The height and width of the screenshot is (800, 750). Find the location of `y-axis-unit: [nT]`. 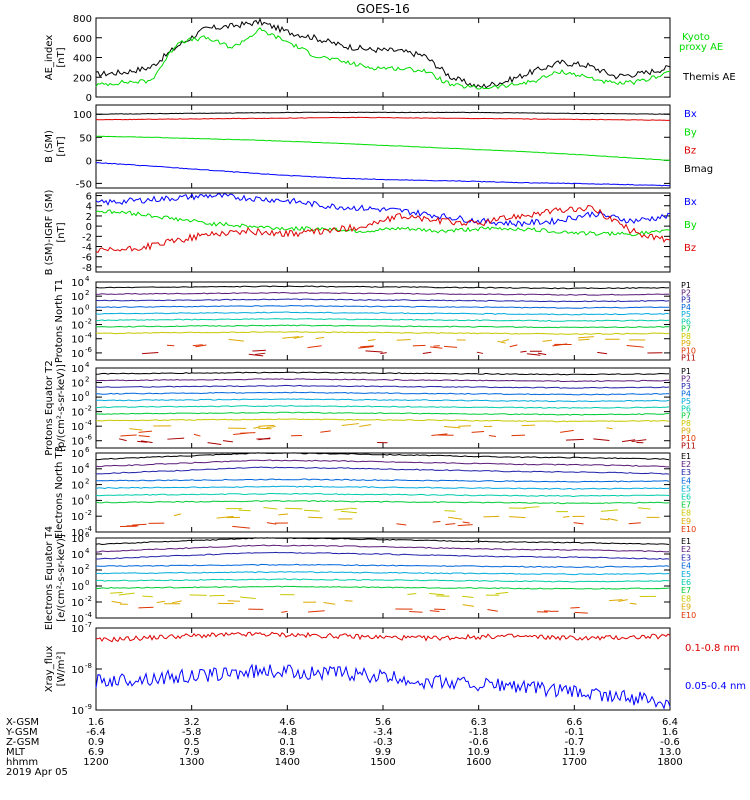

y-axis-unit: [nT] is located at coordinates (61, 232).